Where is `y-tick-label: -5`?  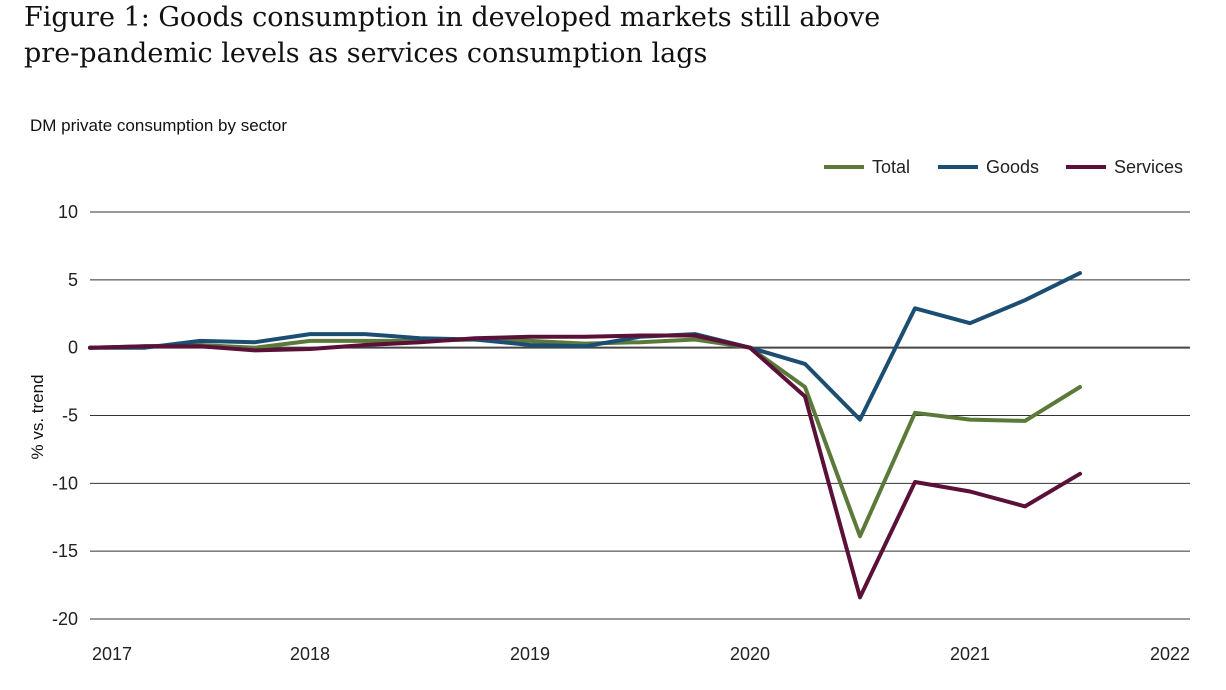
y-tick-label: -5 is located at coordinates (70, 416).